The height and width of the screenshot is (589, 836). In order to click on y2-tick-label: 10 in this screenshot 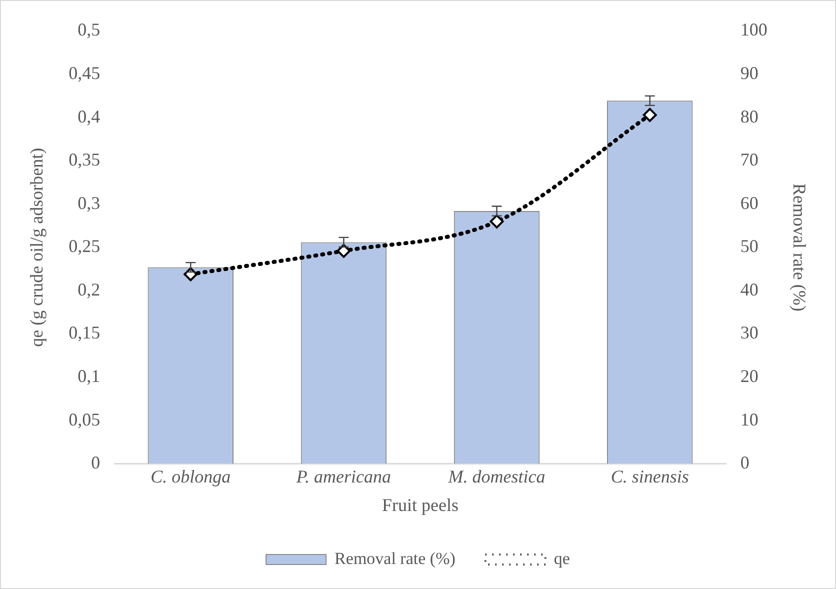, I will do `click(749, 419)`.